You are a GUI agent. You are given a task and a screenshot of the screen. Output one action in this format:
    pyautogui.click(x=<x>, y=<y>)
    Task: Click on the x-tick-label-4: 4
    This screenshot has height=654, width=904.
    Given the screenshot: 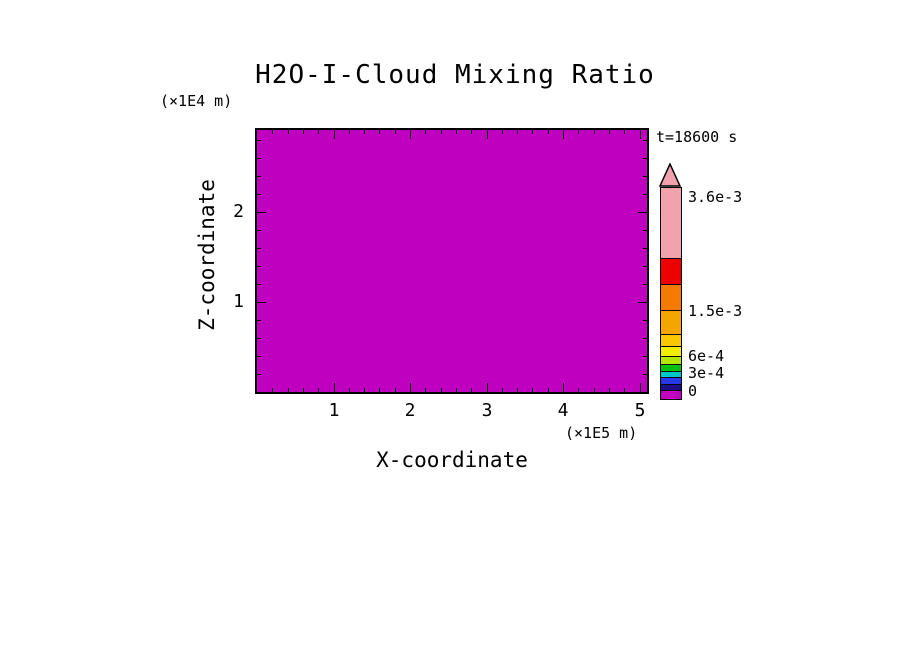 What is the action you would take?
    pyautogui.click(x=563, y=410)
    